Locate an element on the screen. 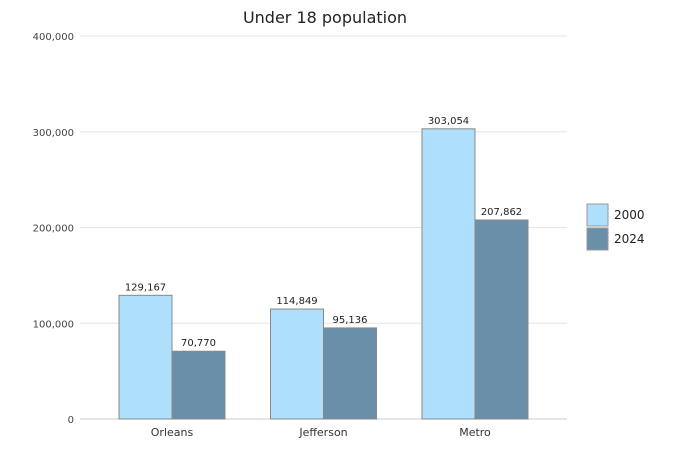  data-label: 70,770 is located at coordinates (198, 343).